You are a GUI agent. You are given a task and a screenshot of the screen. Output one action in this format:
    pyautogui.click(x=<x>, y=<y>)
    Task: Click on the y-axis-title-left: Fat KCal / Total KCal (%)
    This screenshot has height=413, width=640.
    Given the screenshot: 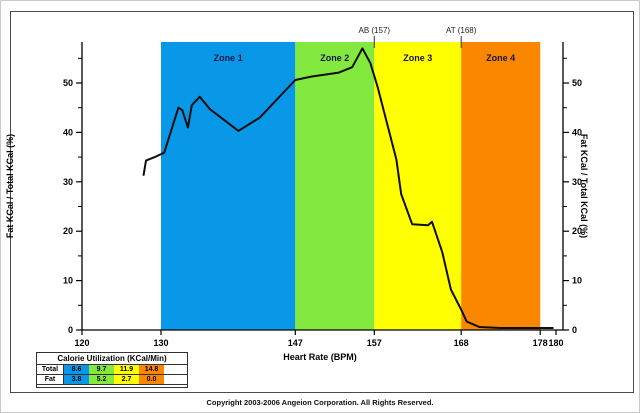 What is the action you would take?
    pyautogui.click(x=10, y=186)
    